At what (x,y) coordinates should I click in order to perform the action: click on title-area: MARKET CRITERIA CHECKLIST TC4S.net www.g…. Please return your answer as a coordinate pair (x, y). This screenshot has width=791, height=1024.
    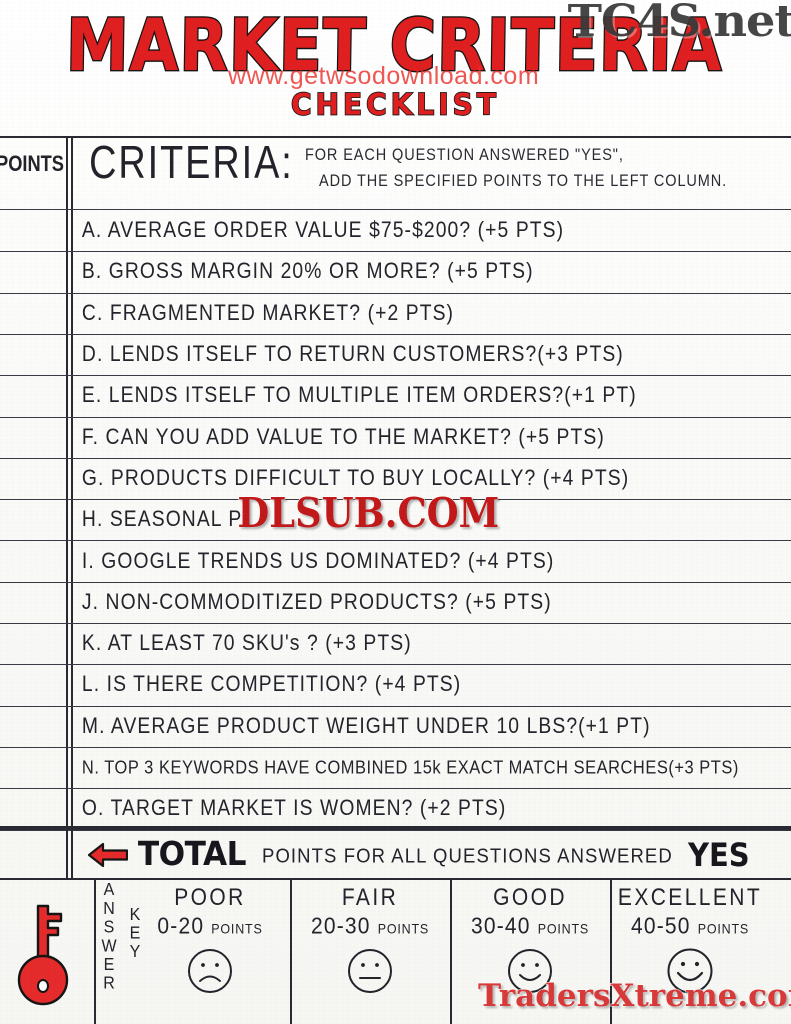
    Looking at the image, I should click on (395, 68).